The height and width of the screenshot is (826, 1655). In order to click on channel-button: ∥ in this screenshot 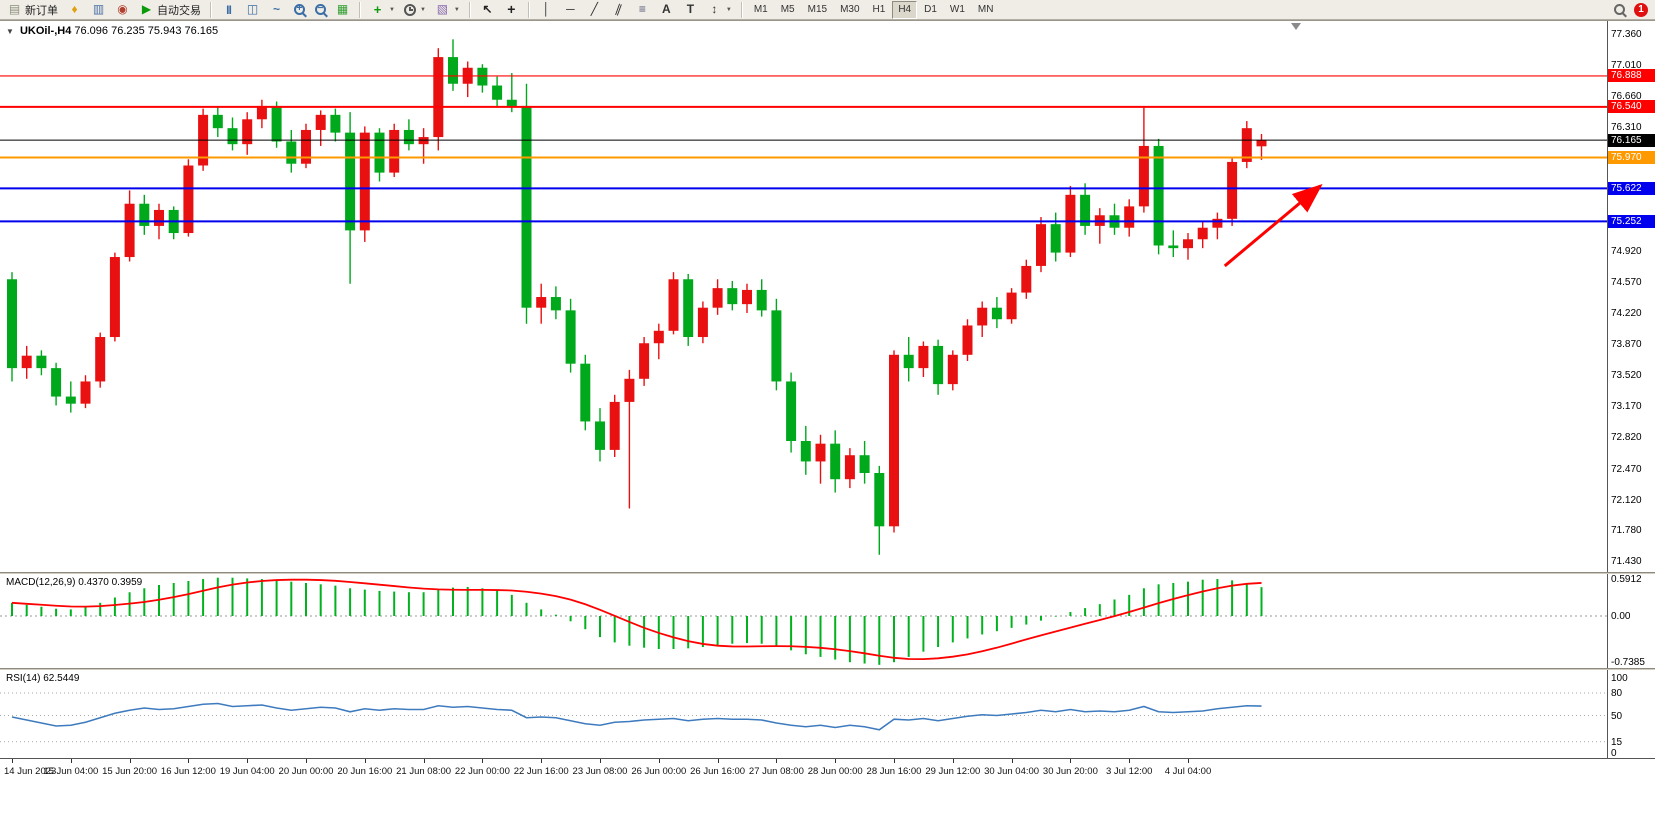, I will do `click(618, 10)`.